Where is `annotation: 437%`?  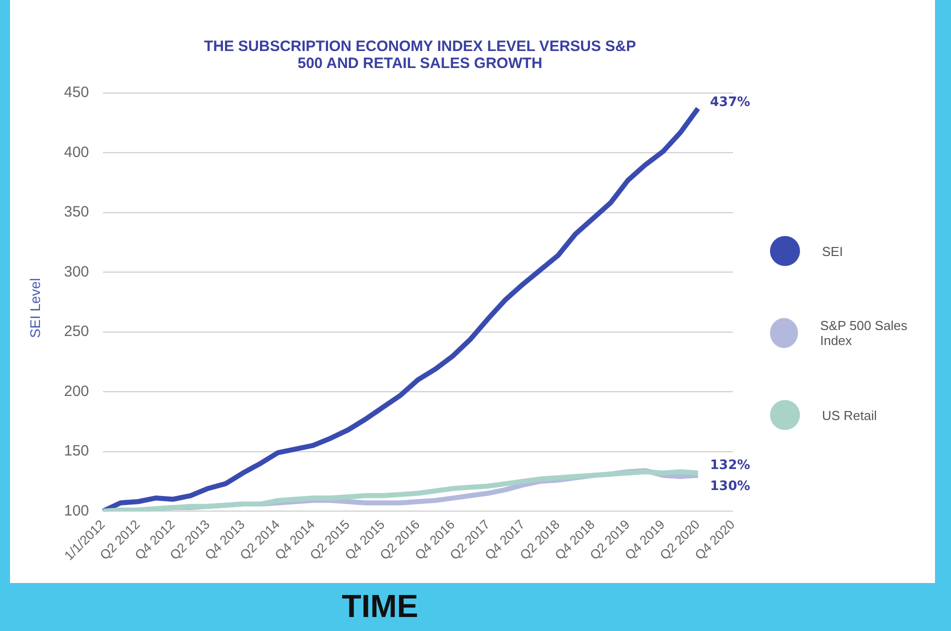
annotation: 437% is located at coordinates (730, 102).